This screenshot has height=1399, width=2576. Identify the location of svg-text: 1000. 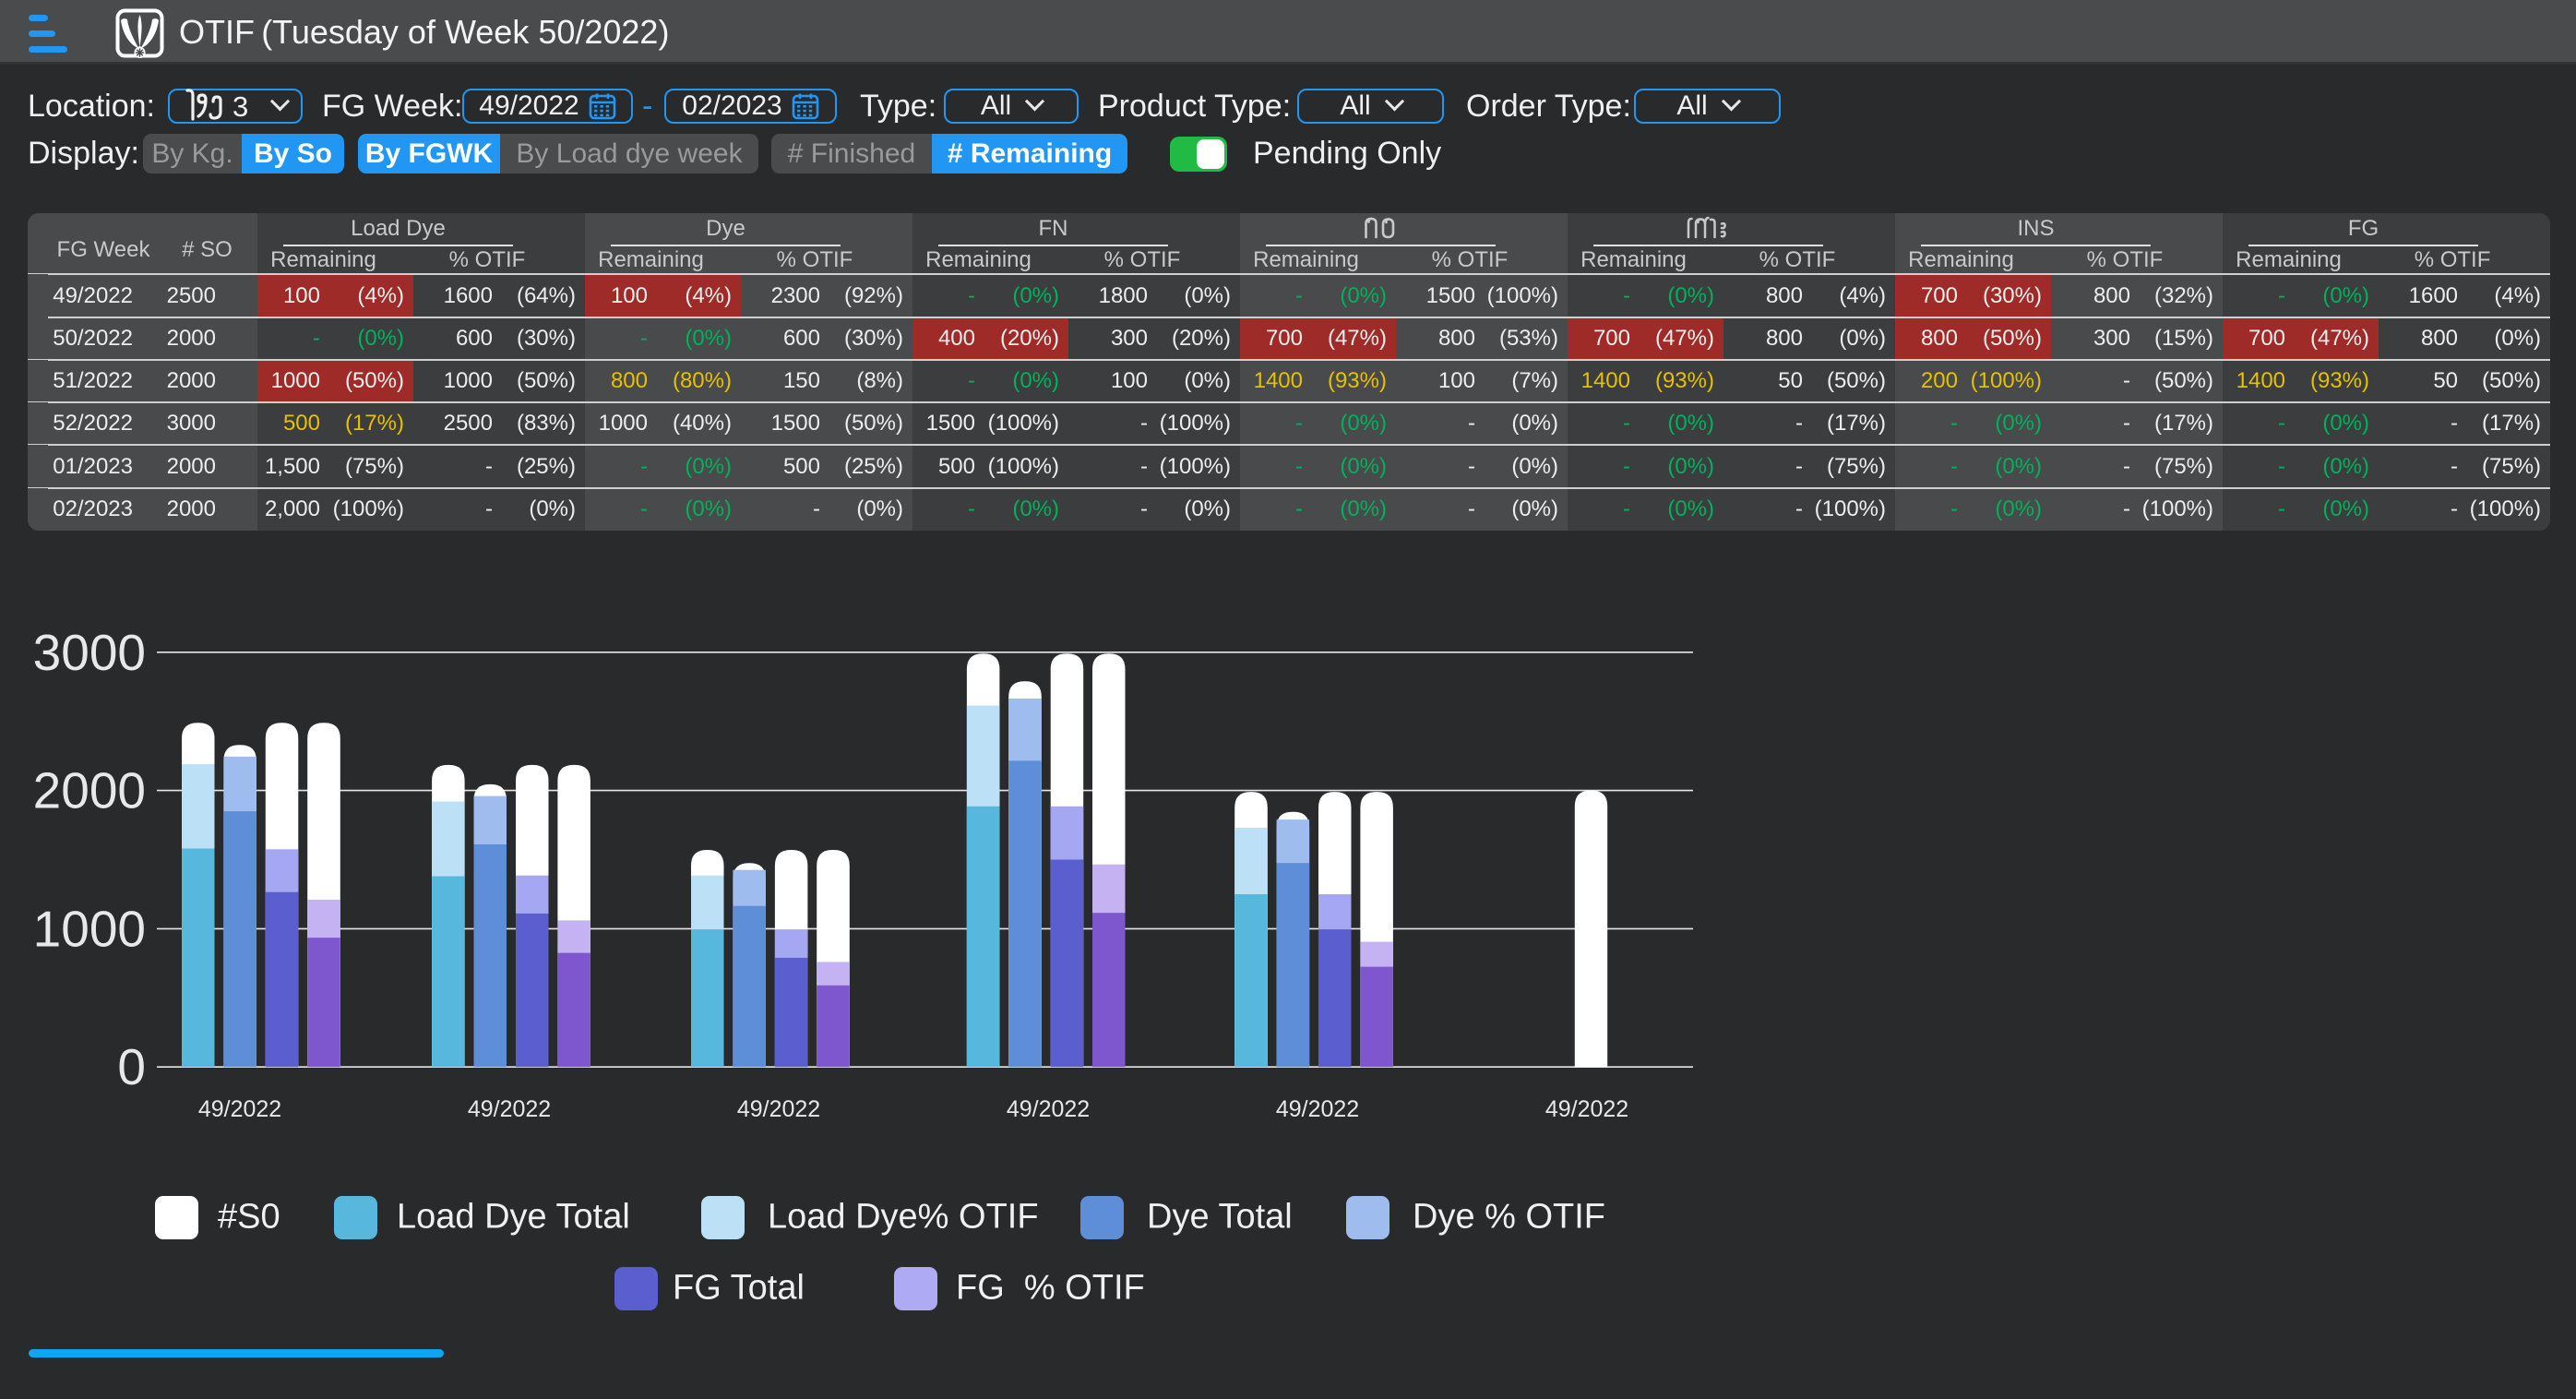
(89, 928).